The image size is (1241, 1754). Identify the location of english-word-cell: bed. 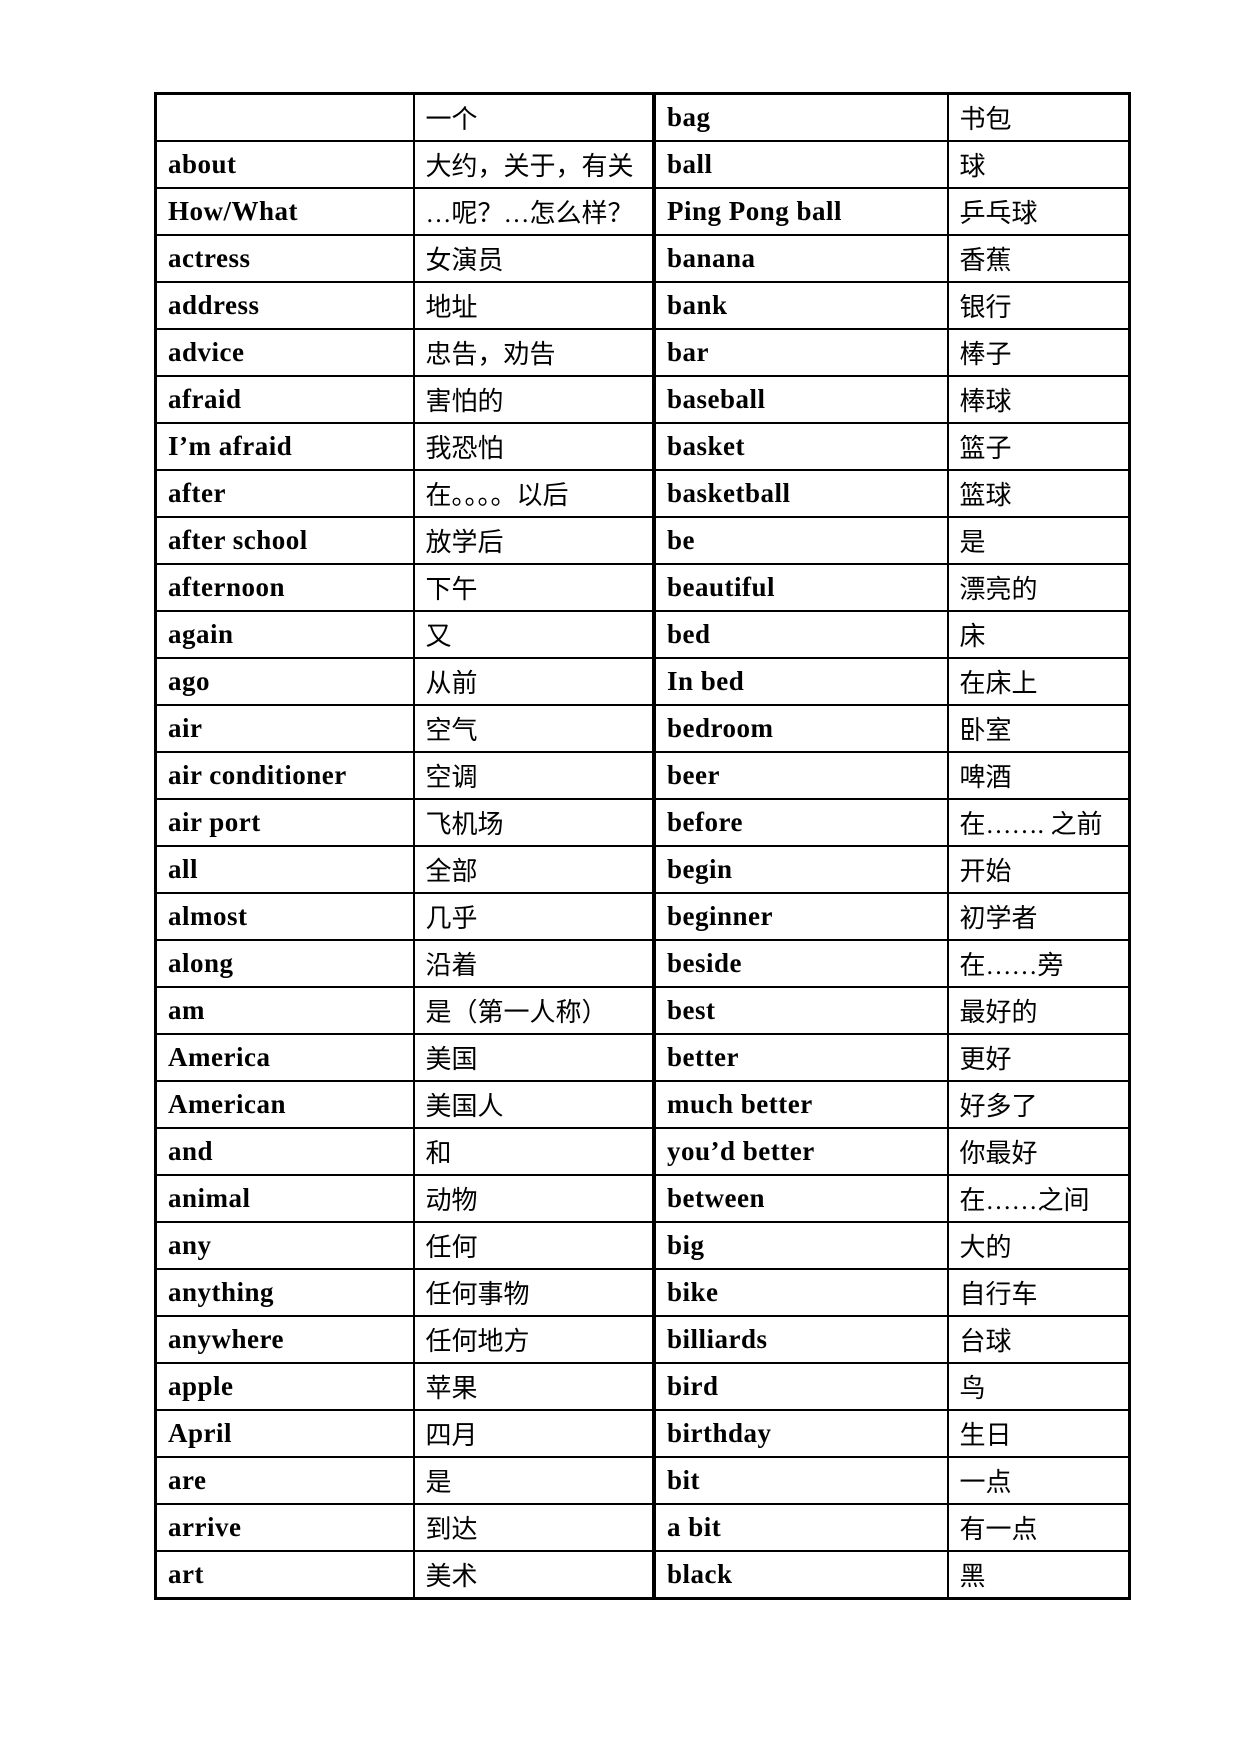
(801, 634).